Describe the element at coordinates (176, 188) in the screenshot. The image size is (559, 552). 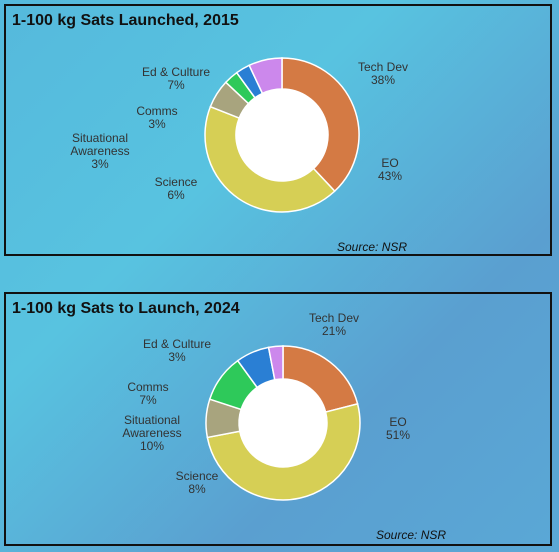
I see `slice-label-science: Science 6%` at that location.